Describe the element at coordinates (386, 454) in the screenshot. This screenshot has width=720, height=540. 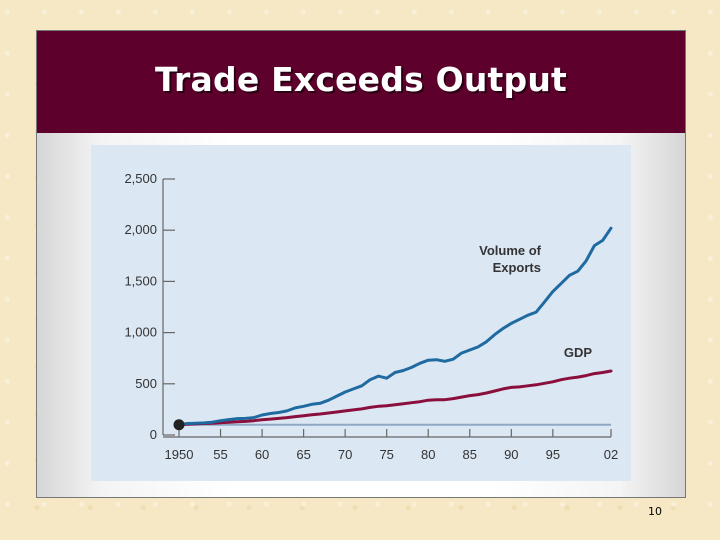
I see `x-tick-label: 75` at that location.